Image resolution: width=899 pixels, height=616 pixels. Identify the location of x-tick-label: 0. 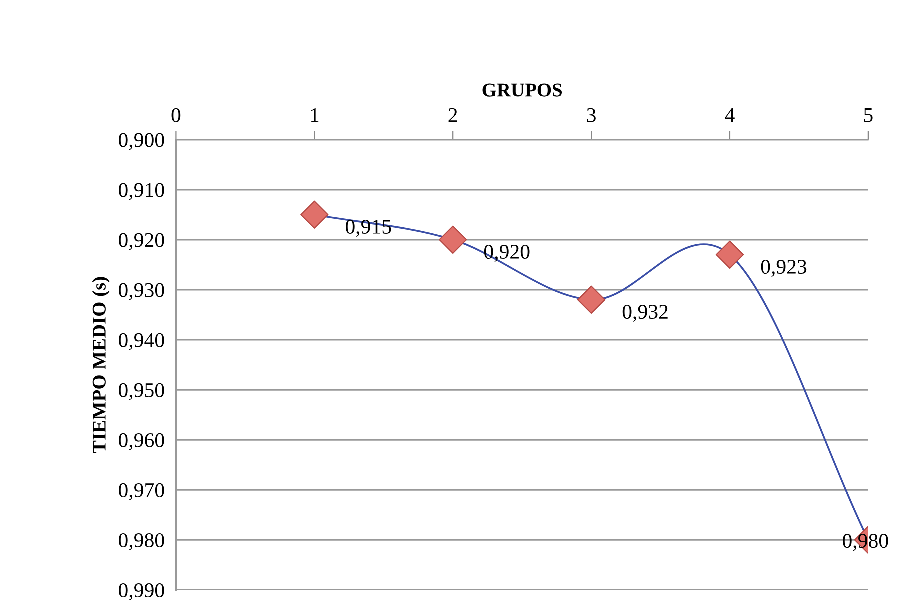
(176, 115).